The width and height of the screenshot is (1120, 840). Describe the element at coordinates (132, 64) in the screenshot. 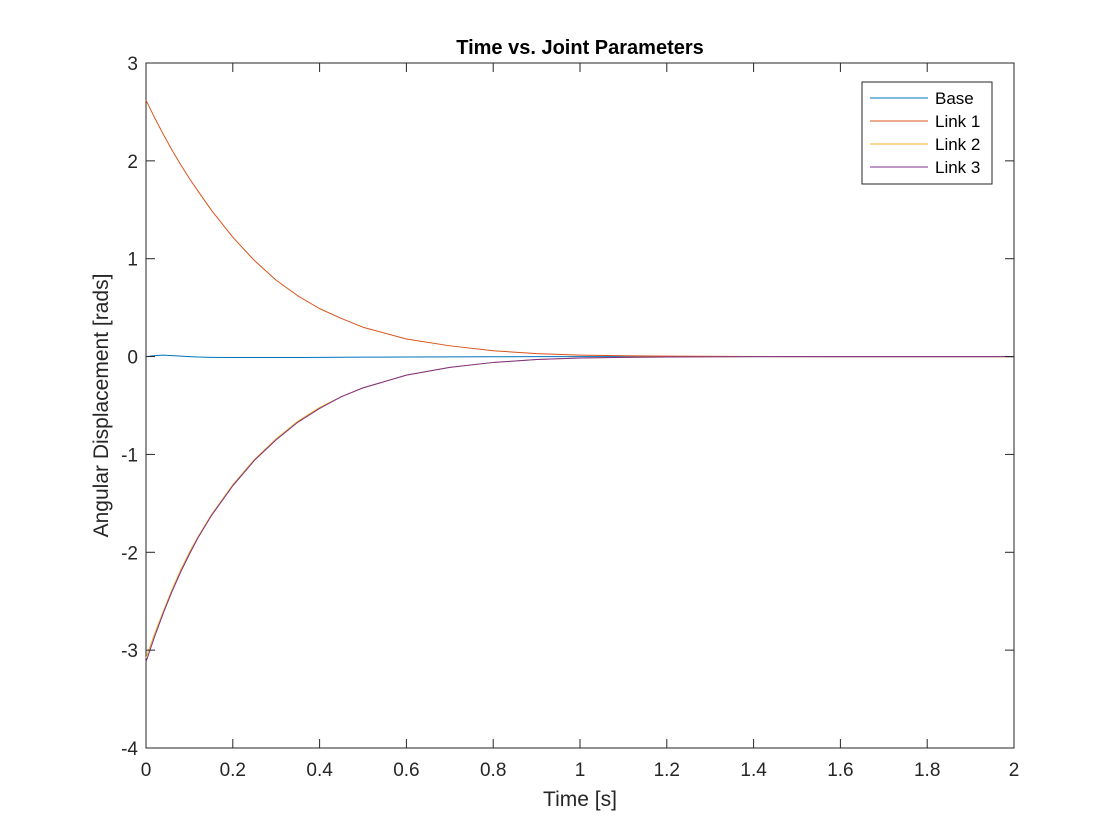

I see `y-tick-label: 3` at that location.